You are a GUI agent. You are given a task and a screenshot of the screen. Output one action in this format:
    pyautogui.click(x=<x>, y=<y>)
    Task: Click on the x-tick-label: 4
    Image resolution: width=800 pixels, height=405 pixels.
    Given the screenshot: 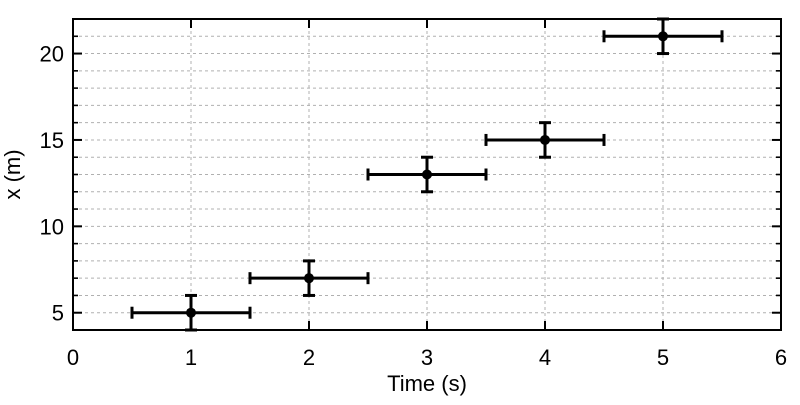 What is the action you would take?
    pyautogui.click(x=545, y=357)
    